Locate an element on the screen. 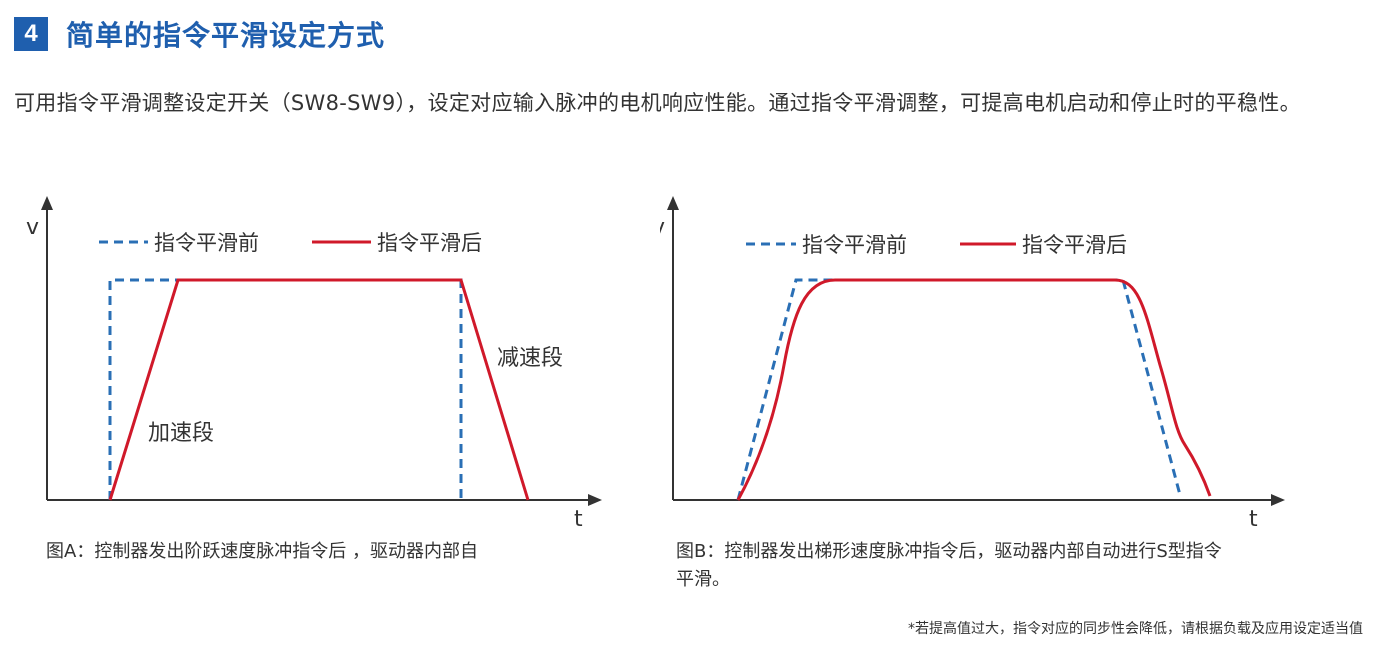  section-header: 4 简单的指令平滑设定方式 is located at coordinates (199, 34).